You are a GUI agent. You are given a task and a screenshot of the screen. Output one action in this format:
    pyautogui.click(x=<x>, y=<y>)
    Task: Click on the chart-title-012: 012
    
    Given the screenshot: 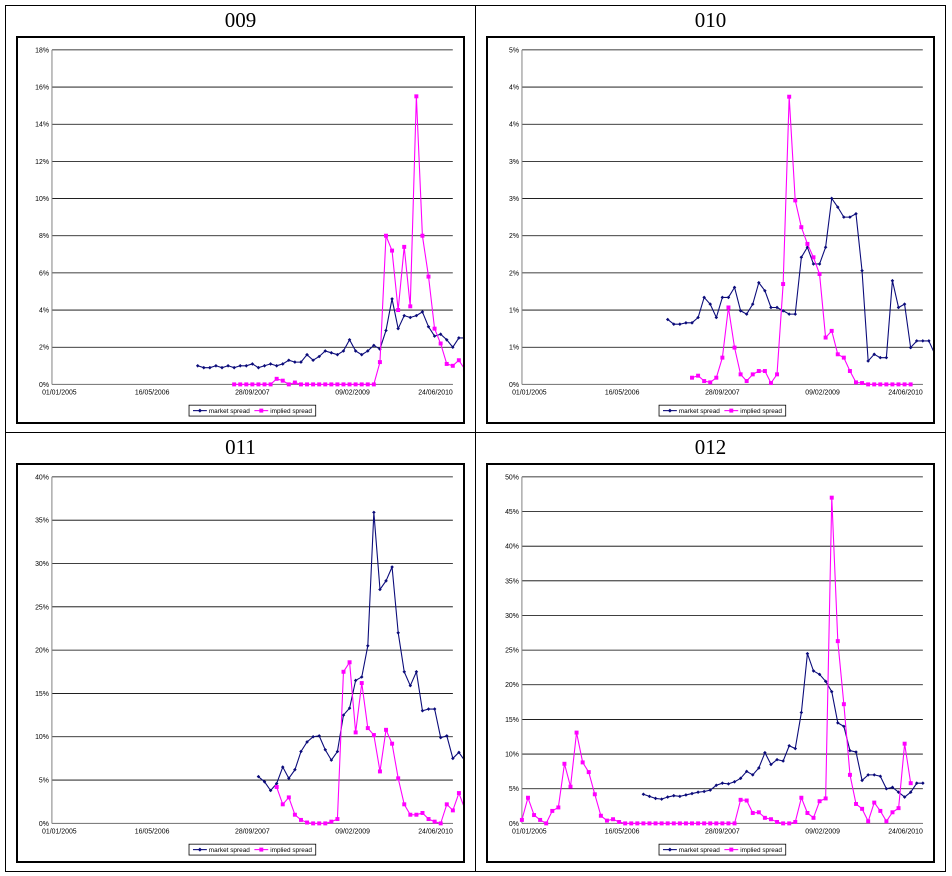 What is the action you would take?
    pyautogui.click(x=710, y=447)
    